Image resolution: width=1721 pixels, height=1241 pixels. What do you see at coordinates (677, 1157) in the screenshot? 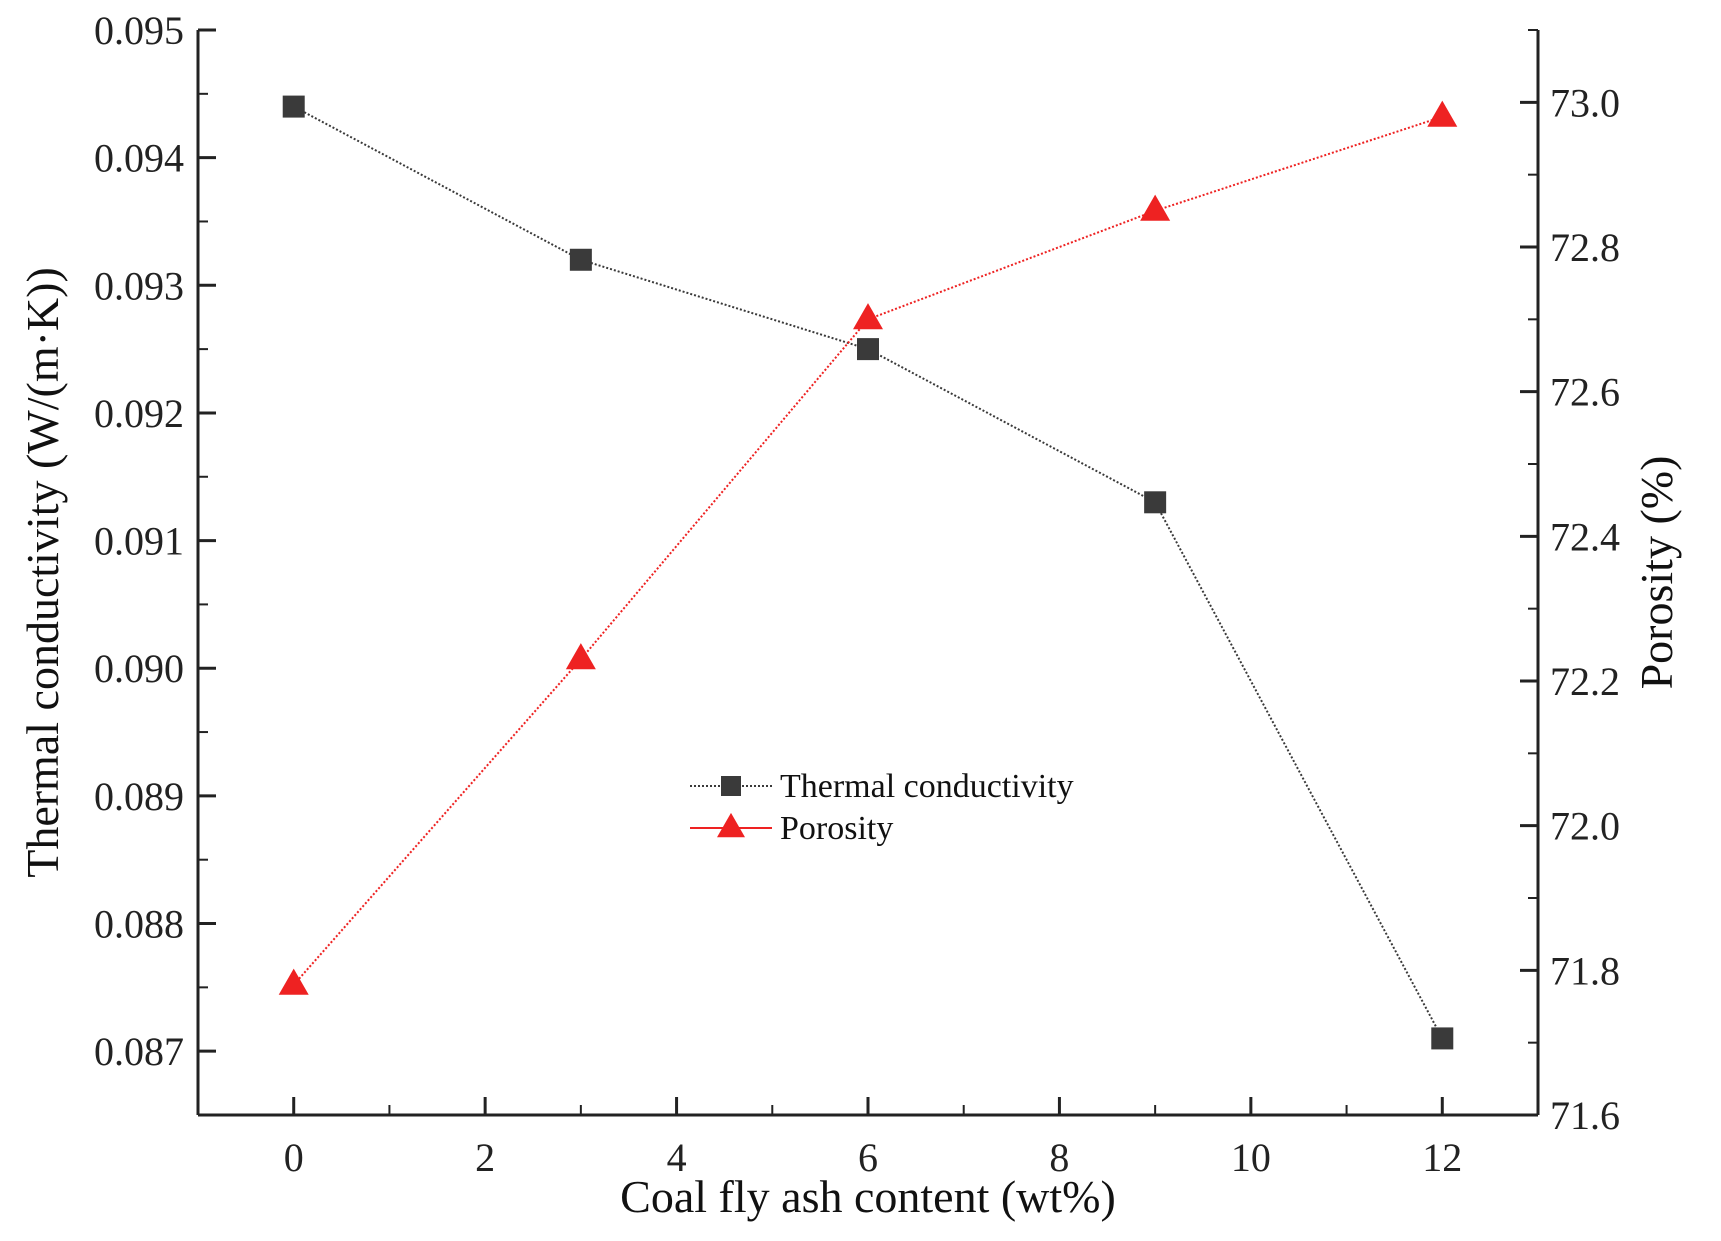
I see `x-tick-label: 4` at bounding box center [677, 1157].